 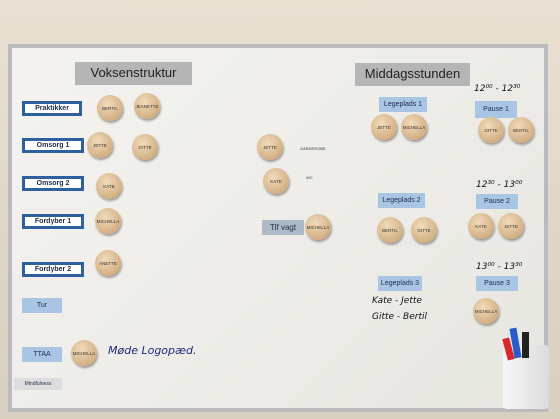 I want to click on role-label: Mindfulness, so click(x=38, y=384).